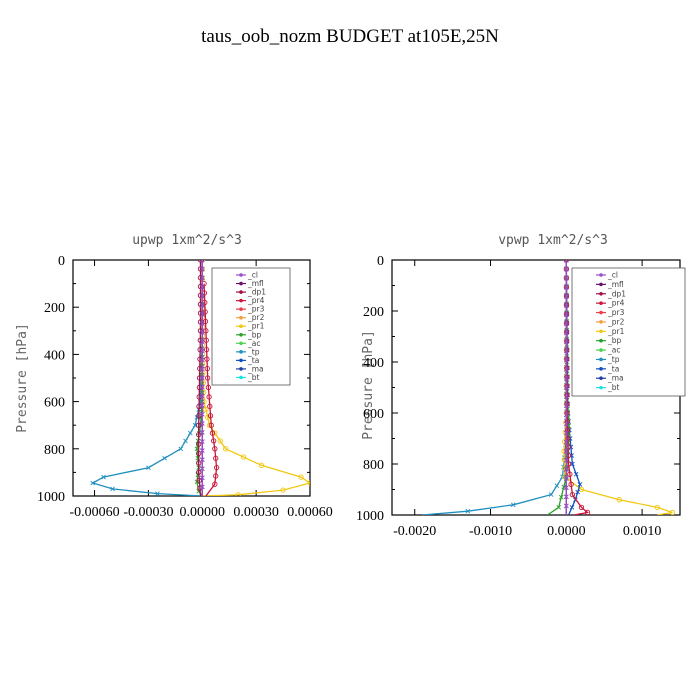  Describe the element at coordinates (241, 377) in the screenshot. I see `legend-marker-bt` at that location.